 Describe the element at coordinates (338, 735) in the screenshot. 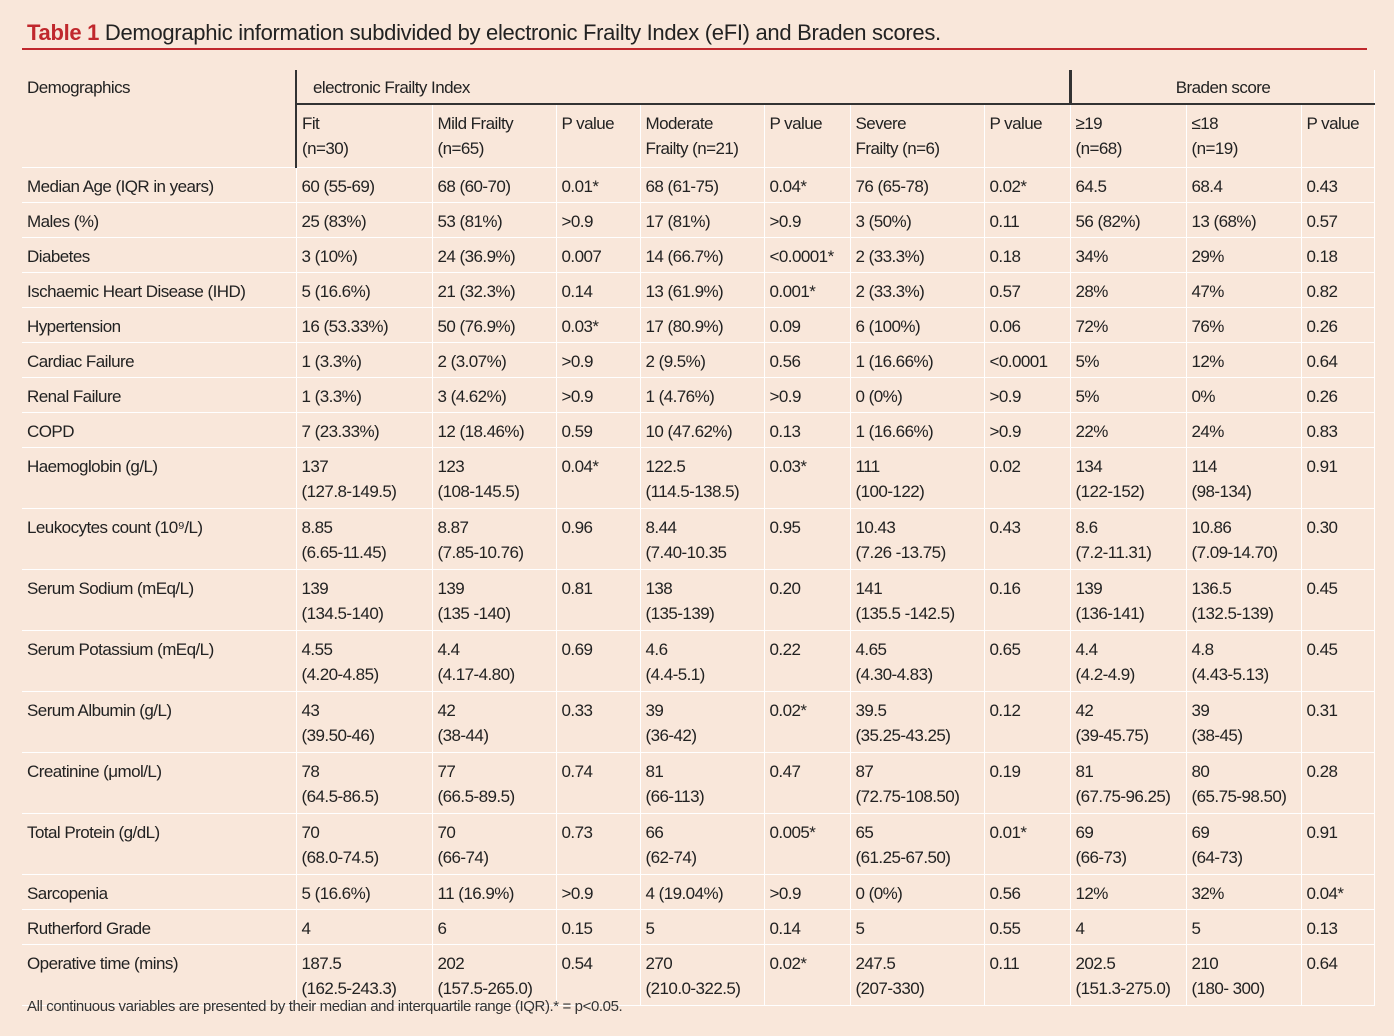

I see `cell-line: (39.50-46)` at that location.